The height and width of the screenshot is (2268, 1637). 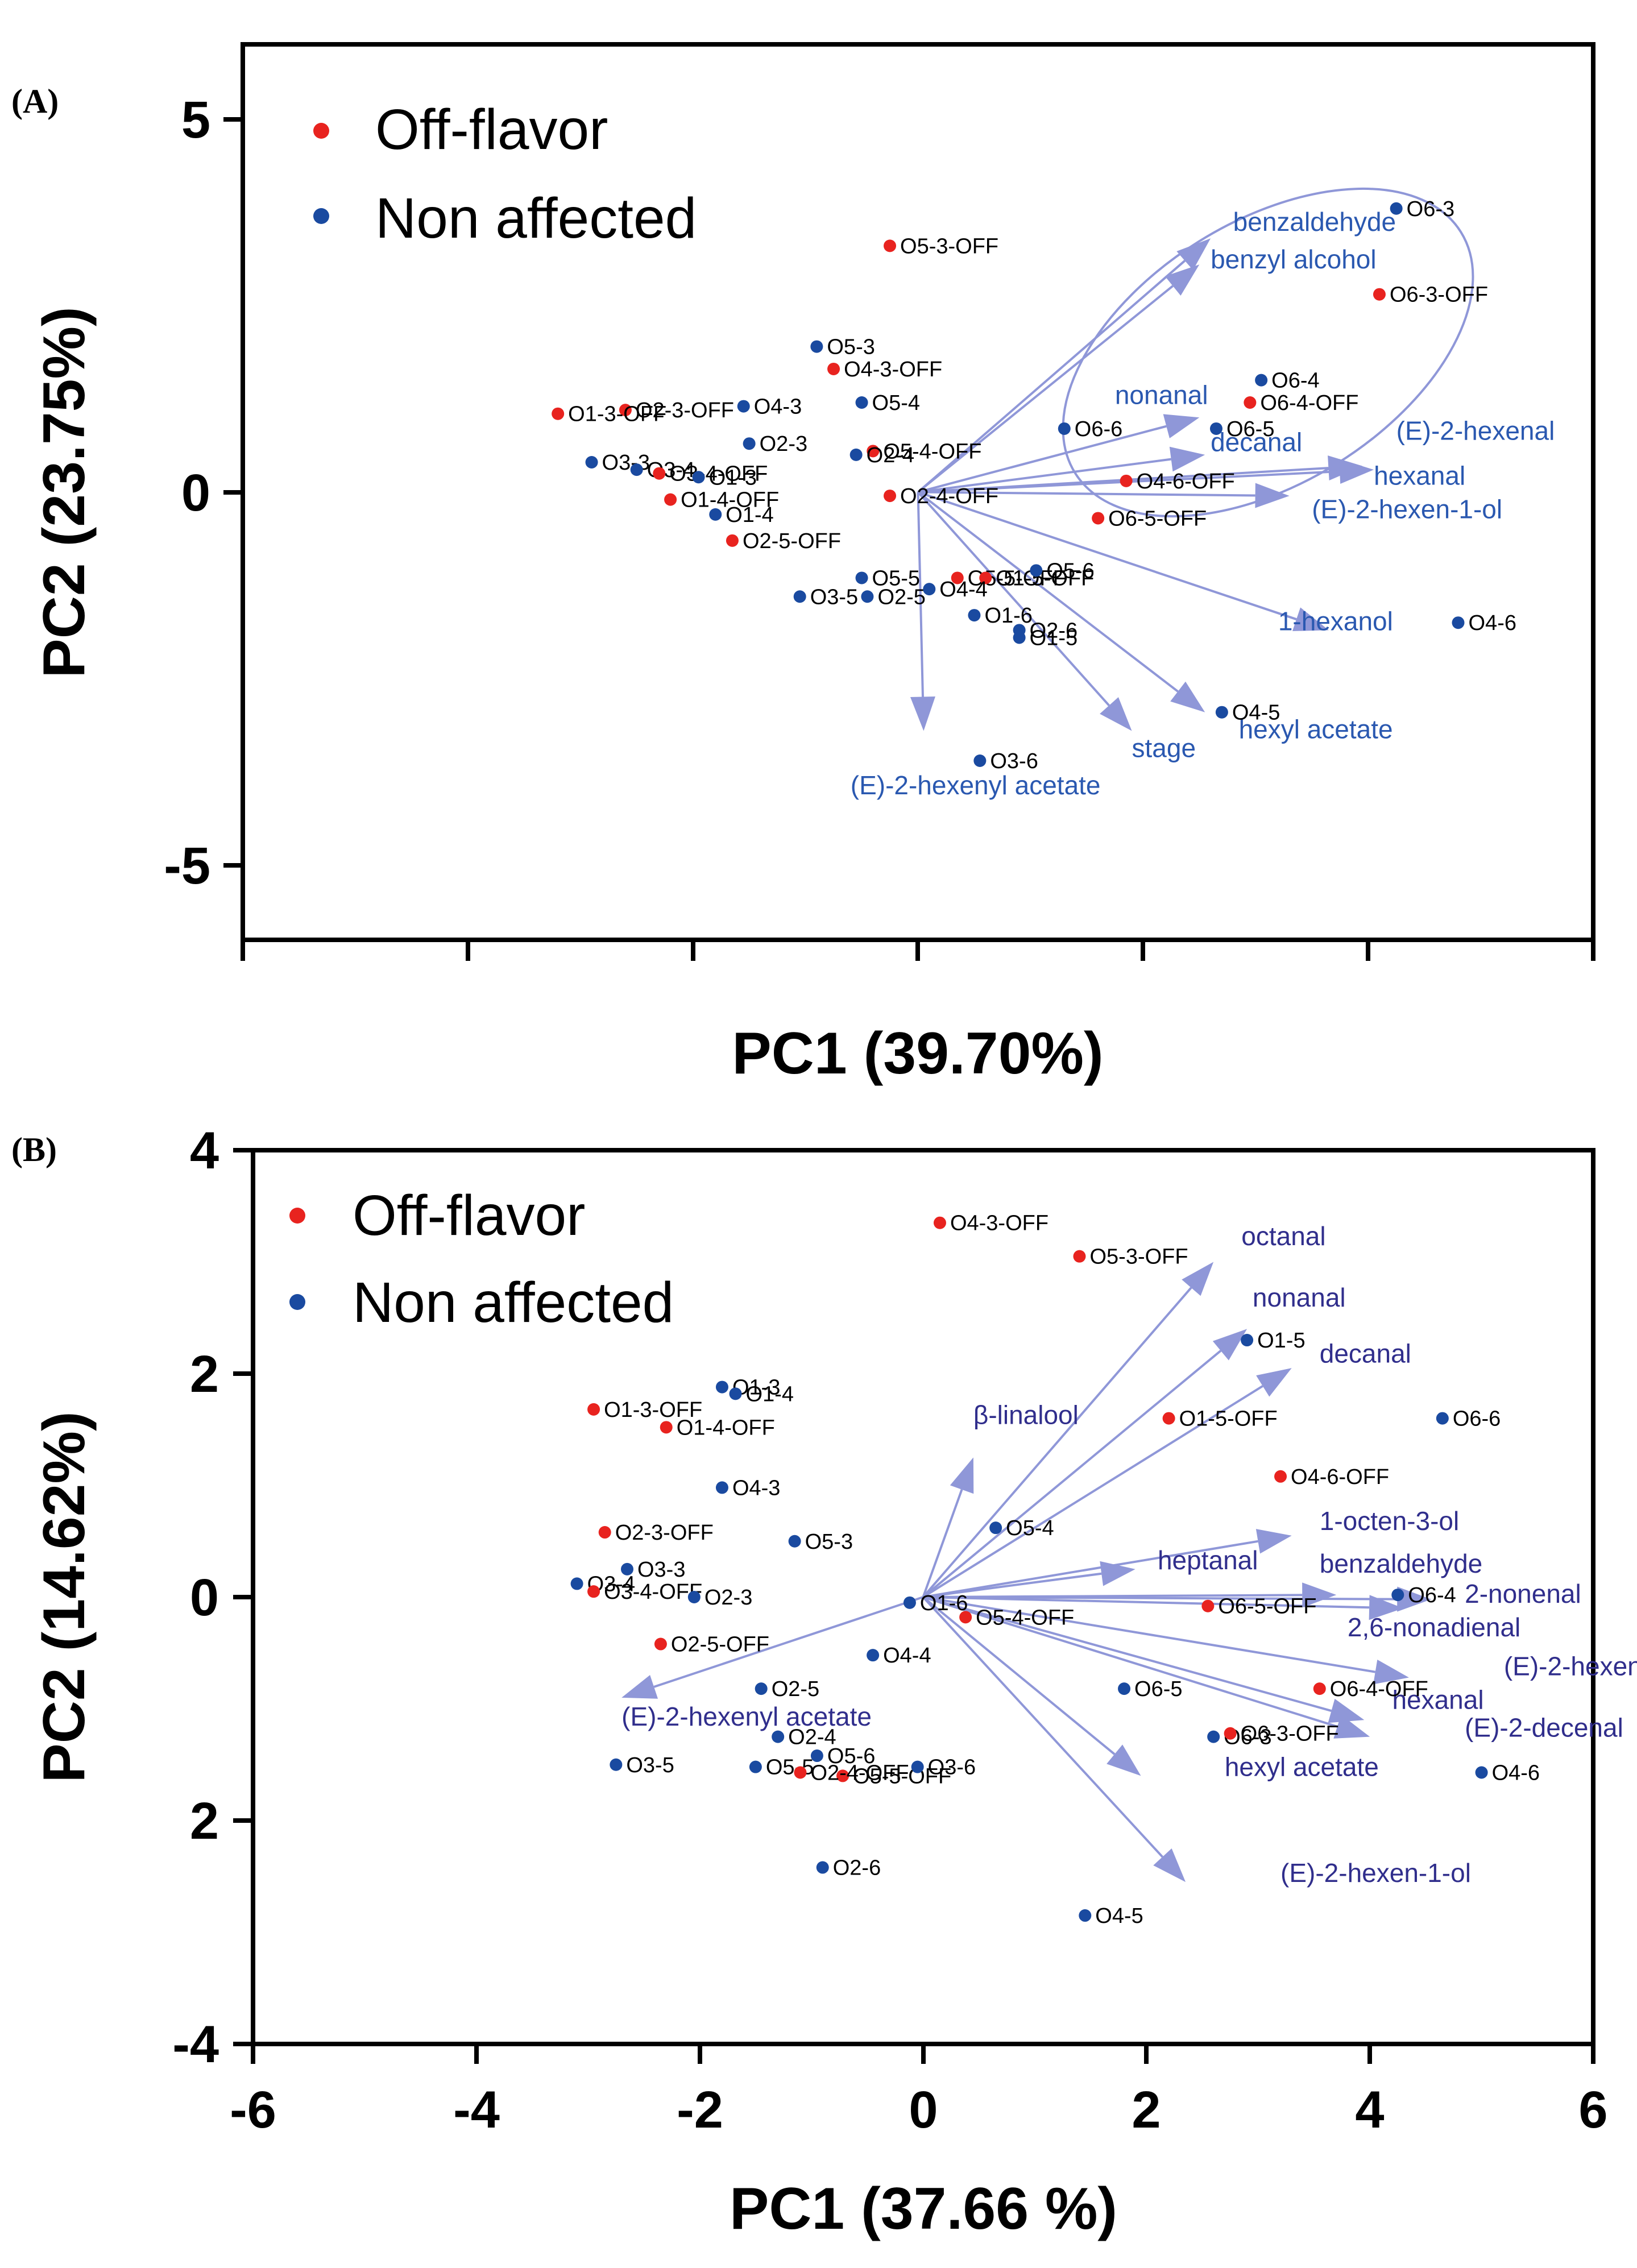 I want to click on panel-b-point-label-o2-3-off: O2-3-OFF, so click(x=665, y=1533).